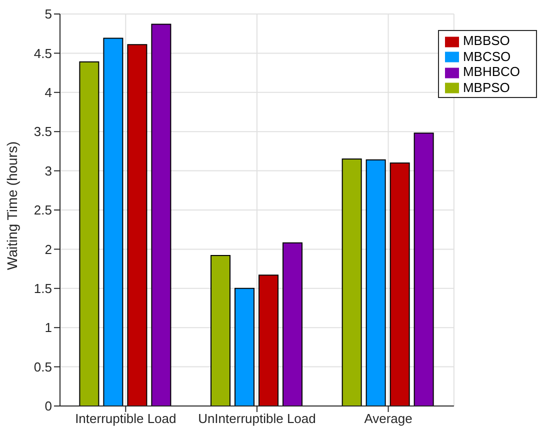  What do you see at coordinates (48, 92) in the screenshot?
I see `y-tick-label: 4` at bounding box center [48, 92].